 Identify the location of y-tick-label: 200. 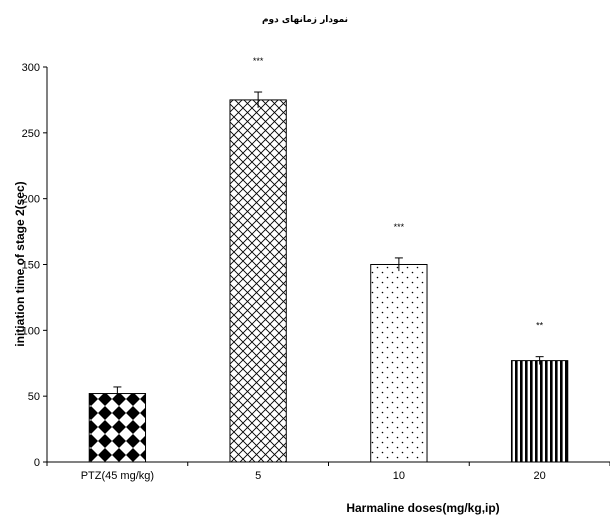
(31, 200).